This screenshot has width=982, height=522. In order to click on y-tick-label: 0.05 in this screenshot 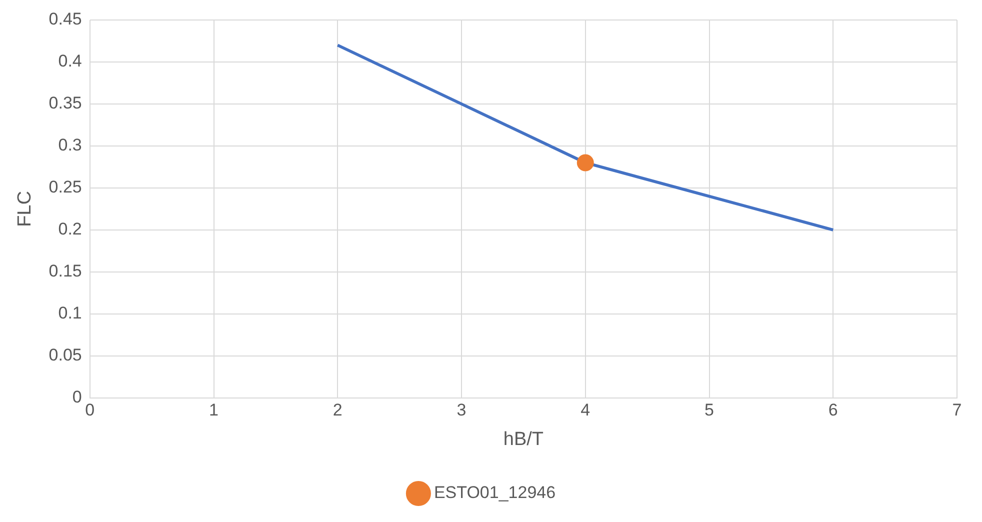, I will do `click(65, 355)`.